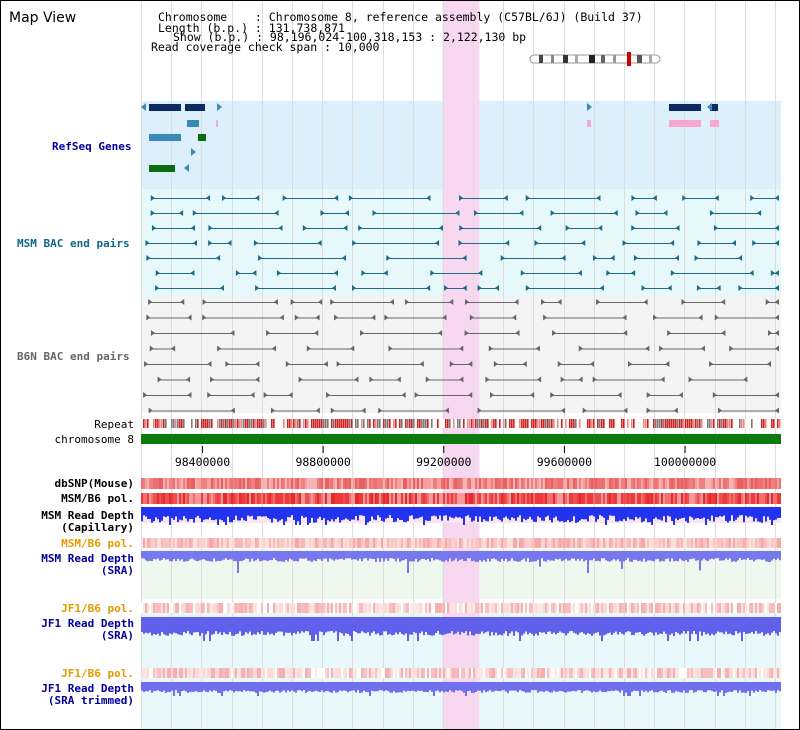 The width and height of the screenshot is (800, 730). Describe the element at coordinates (461, 439) in the screenshot. I see `chromosome-bar` at that location.